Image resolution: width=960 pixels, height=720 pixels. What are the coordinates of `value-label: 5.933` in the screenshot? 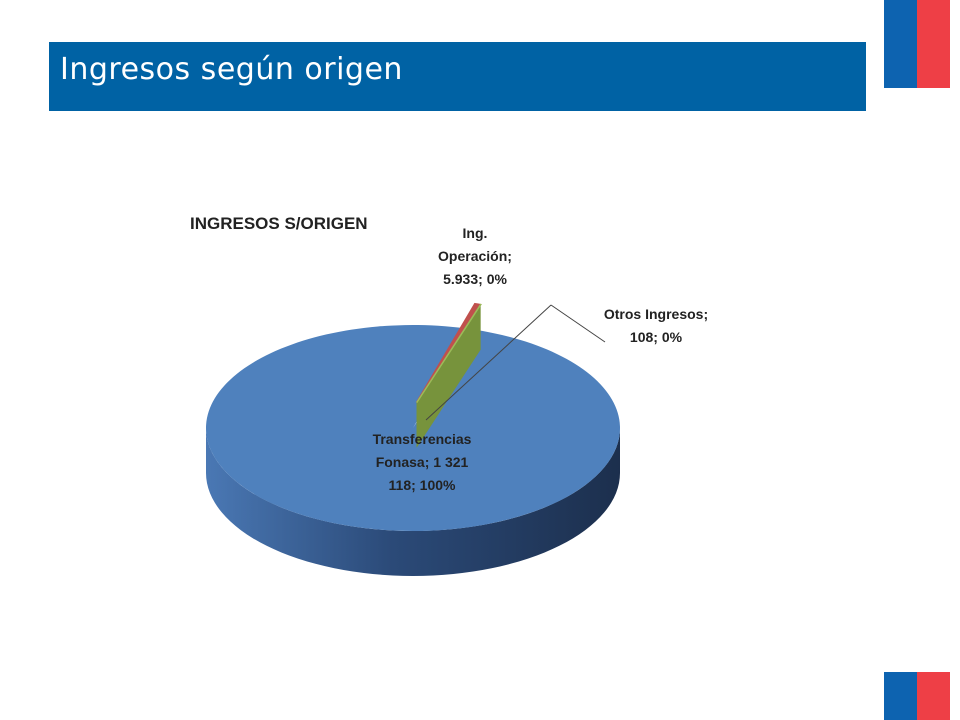 It's located at (461, 279).